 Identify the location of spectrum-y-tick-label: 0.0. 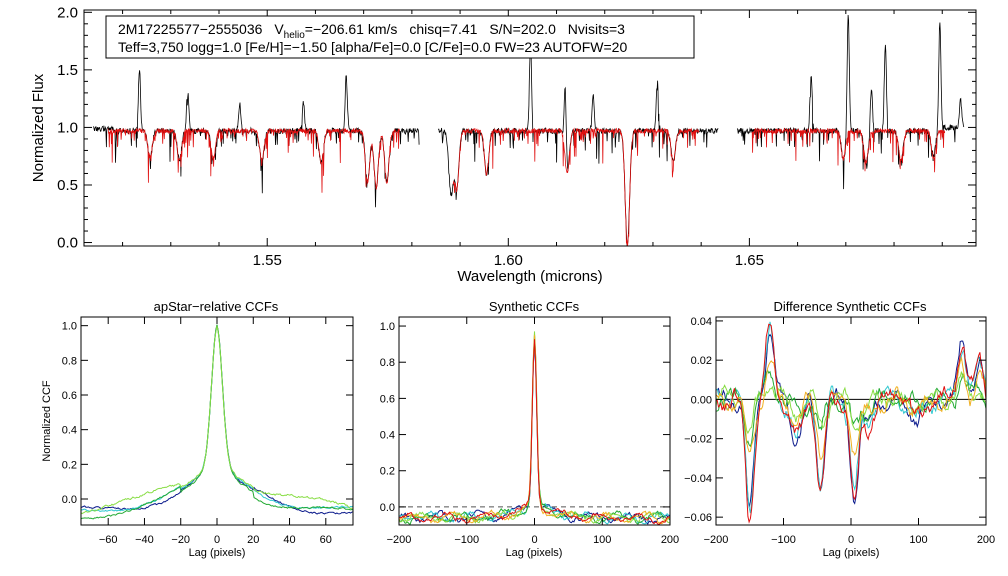
(67, 243).